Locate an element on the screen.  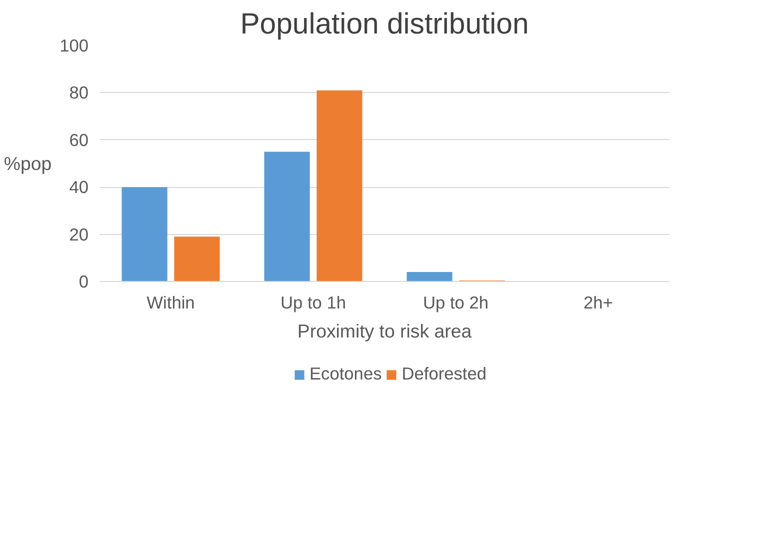
chart-title: Population distribution is located at coordinates (384, 24).